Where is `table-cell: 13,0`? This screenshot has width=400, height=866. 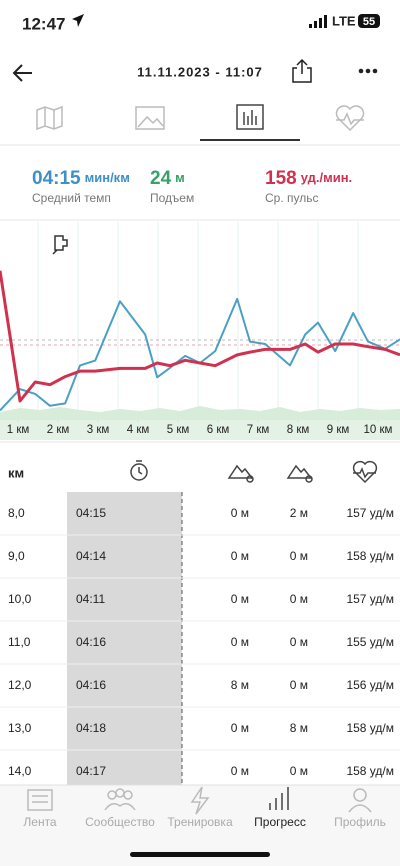
table-cell: 13,0 is located at coordinates (20, 728).